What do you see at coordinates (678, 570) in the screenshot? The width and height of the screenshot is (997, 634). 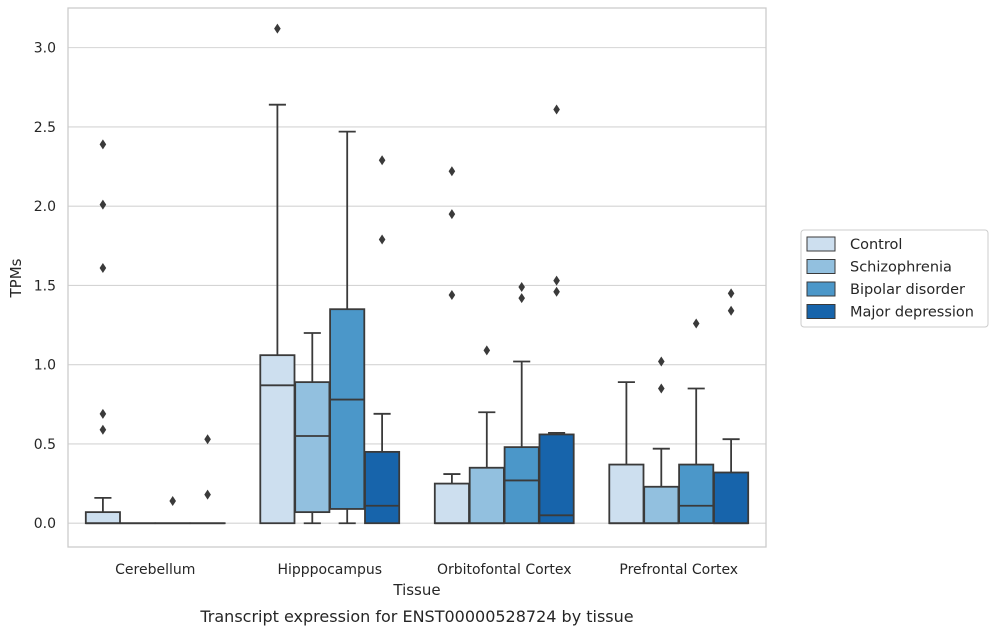 I see `x-tick-label: Prefrontal Cortex` at bounding box center [678, 570].